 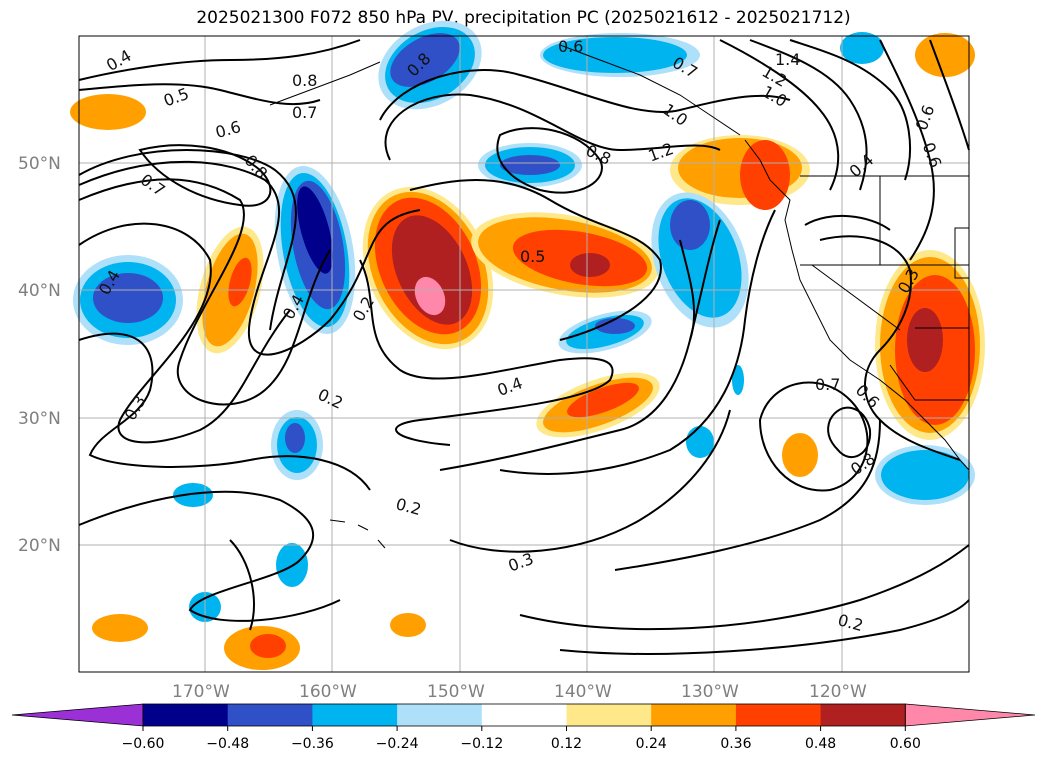 I want to click on colorbar-tick-label: −0.24, so click(x=397, y=744).